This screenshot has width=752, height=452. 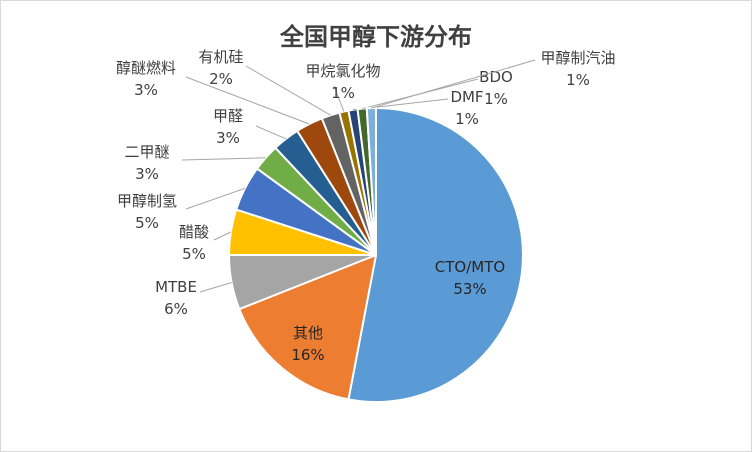 I want to click on slice-label: 有机硅, so click(x=220, y=57).